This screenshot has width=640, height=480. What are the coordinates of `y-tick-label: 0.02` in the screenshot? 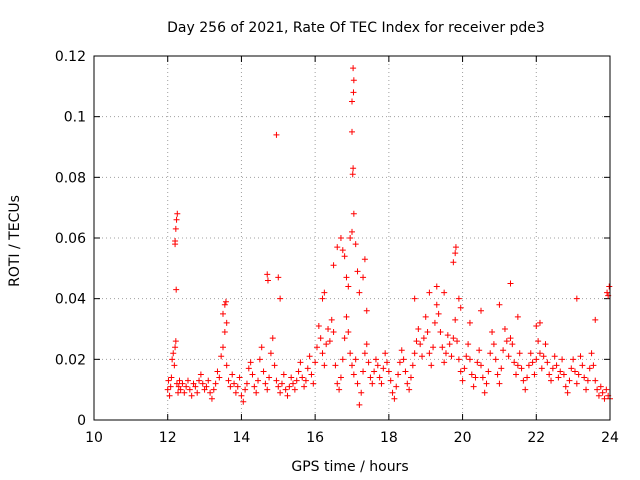 It's located at (70, 360).